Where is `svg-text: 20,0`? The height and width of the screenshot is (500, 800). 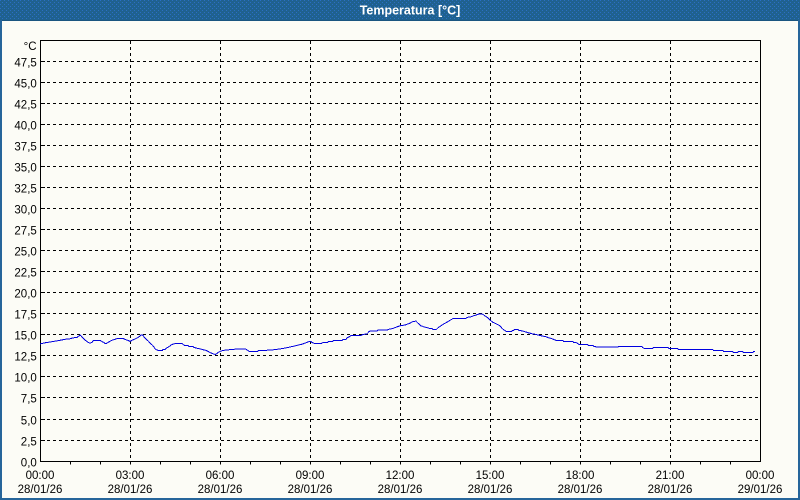 svg-text: 20,0 is located at coordinates (25, 295).